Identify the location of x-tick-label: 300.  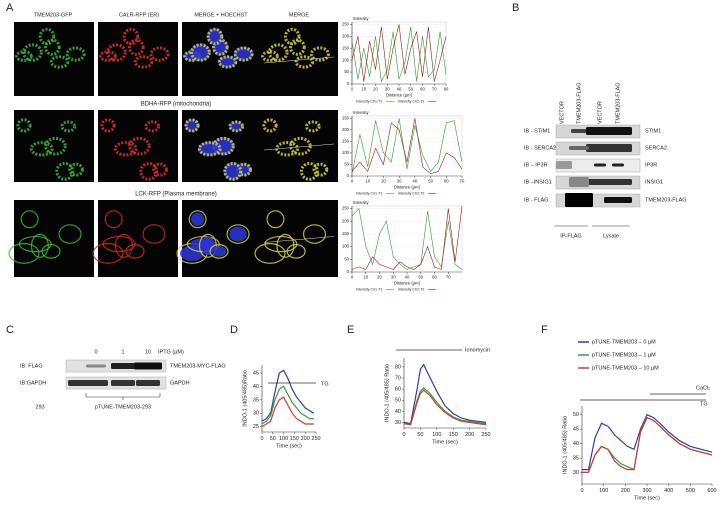
(646, 491).